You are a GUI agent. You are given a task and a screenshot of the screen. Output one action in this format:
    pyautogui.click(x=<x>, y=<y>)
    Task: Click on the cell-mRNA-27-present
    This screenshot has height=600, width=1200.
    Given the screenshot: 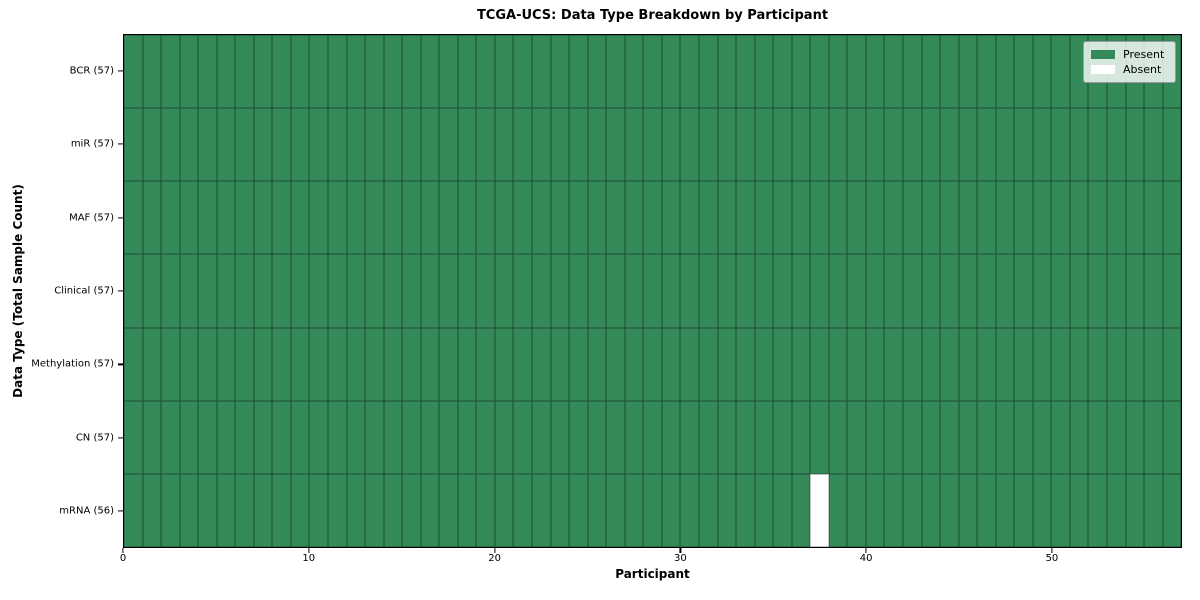 What is the action you would take?
    pyautogui.click(x=634, y=510)
    